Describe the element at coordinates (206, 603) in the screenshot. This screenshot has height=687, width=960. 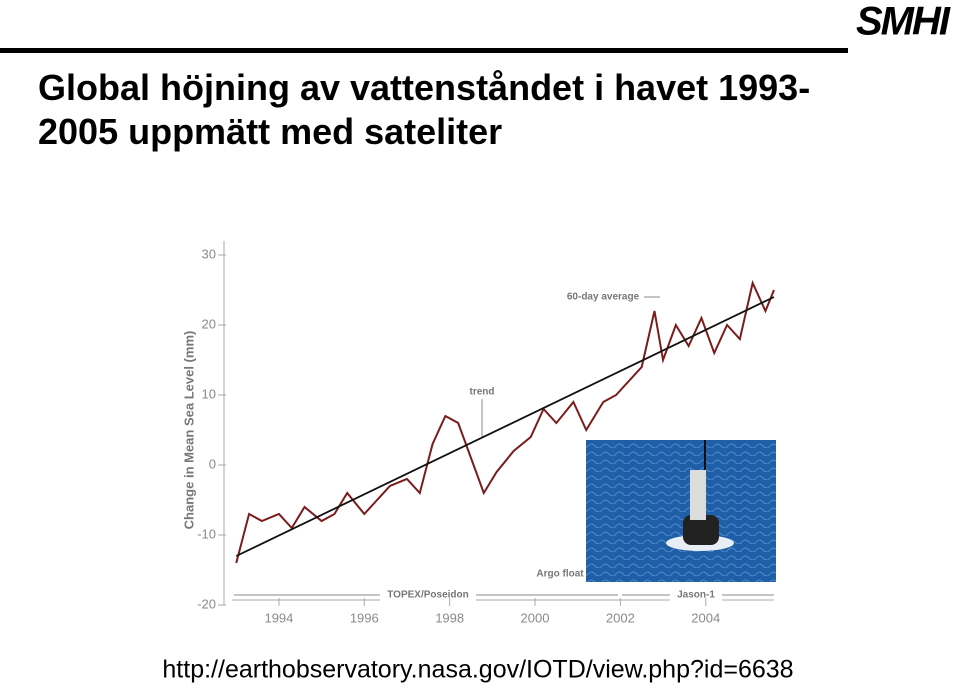
I see `y-tick-label: -20` at that location.